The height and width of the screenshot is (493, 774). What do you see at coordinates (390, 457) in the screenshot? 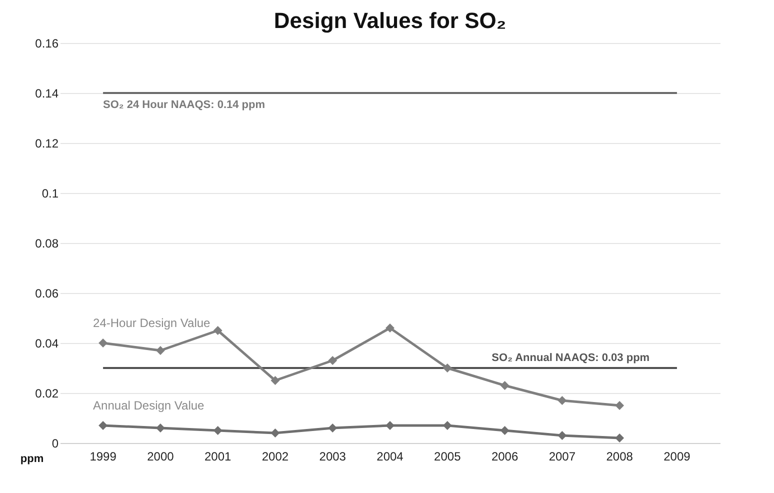
I see `x-tick-label: 2004` at bounding box center [390, 457].